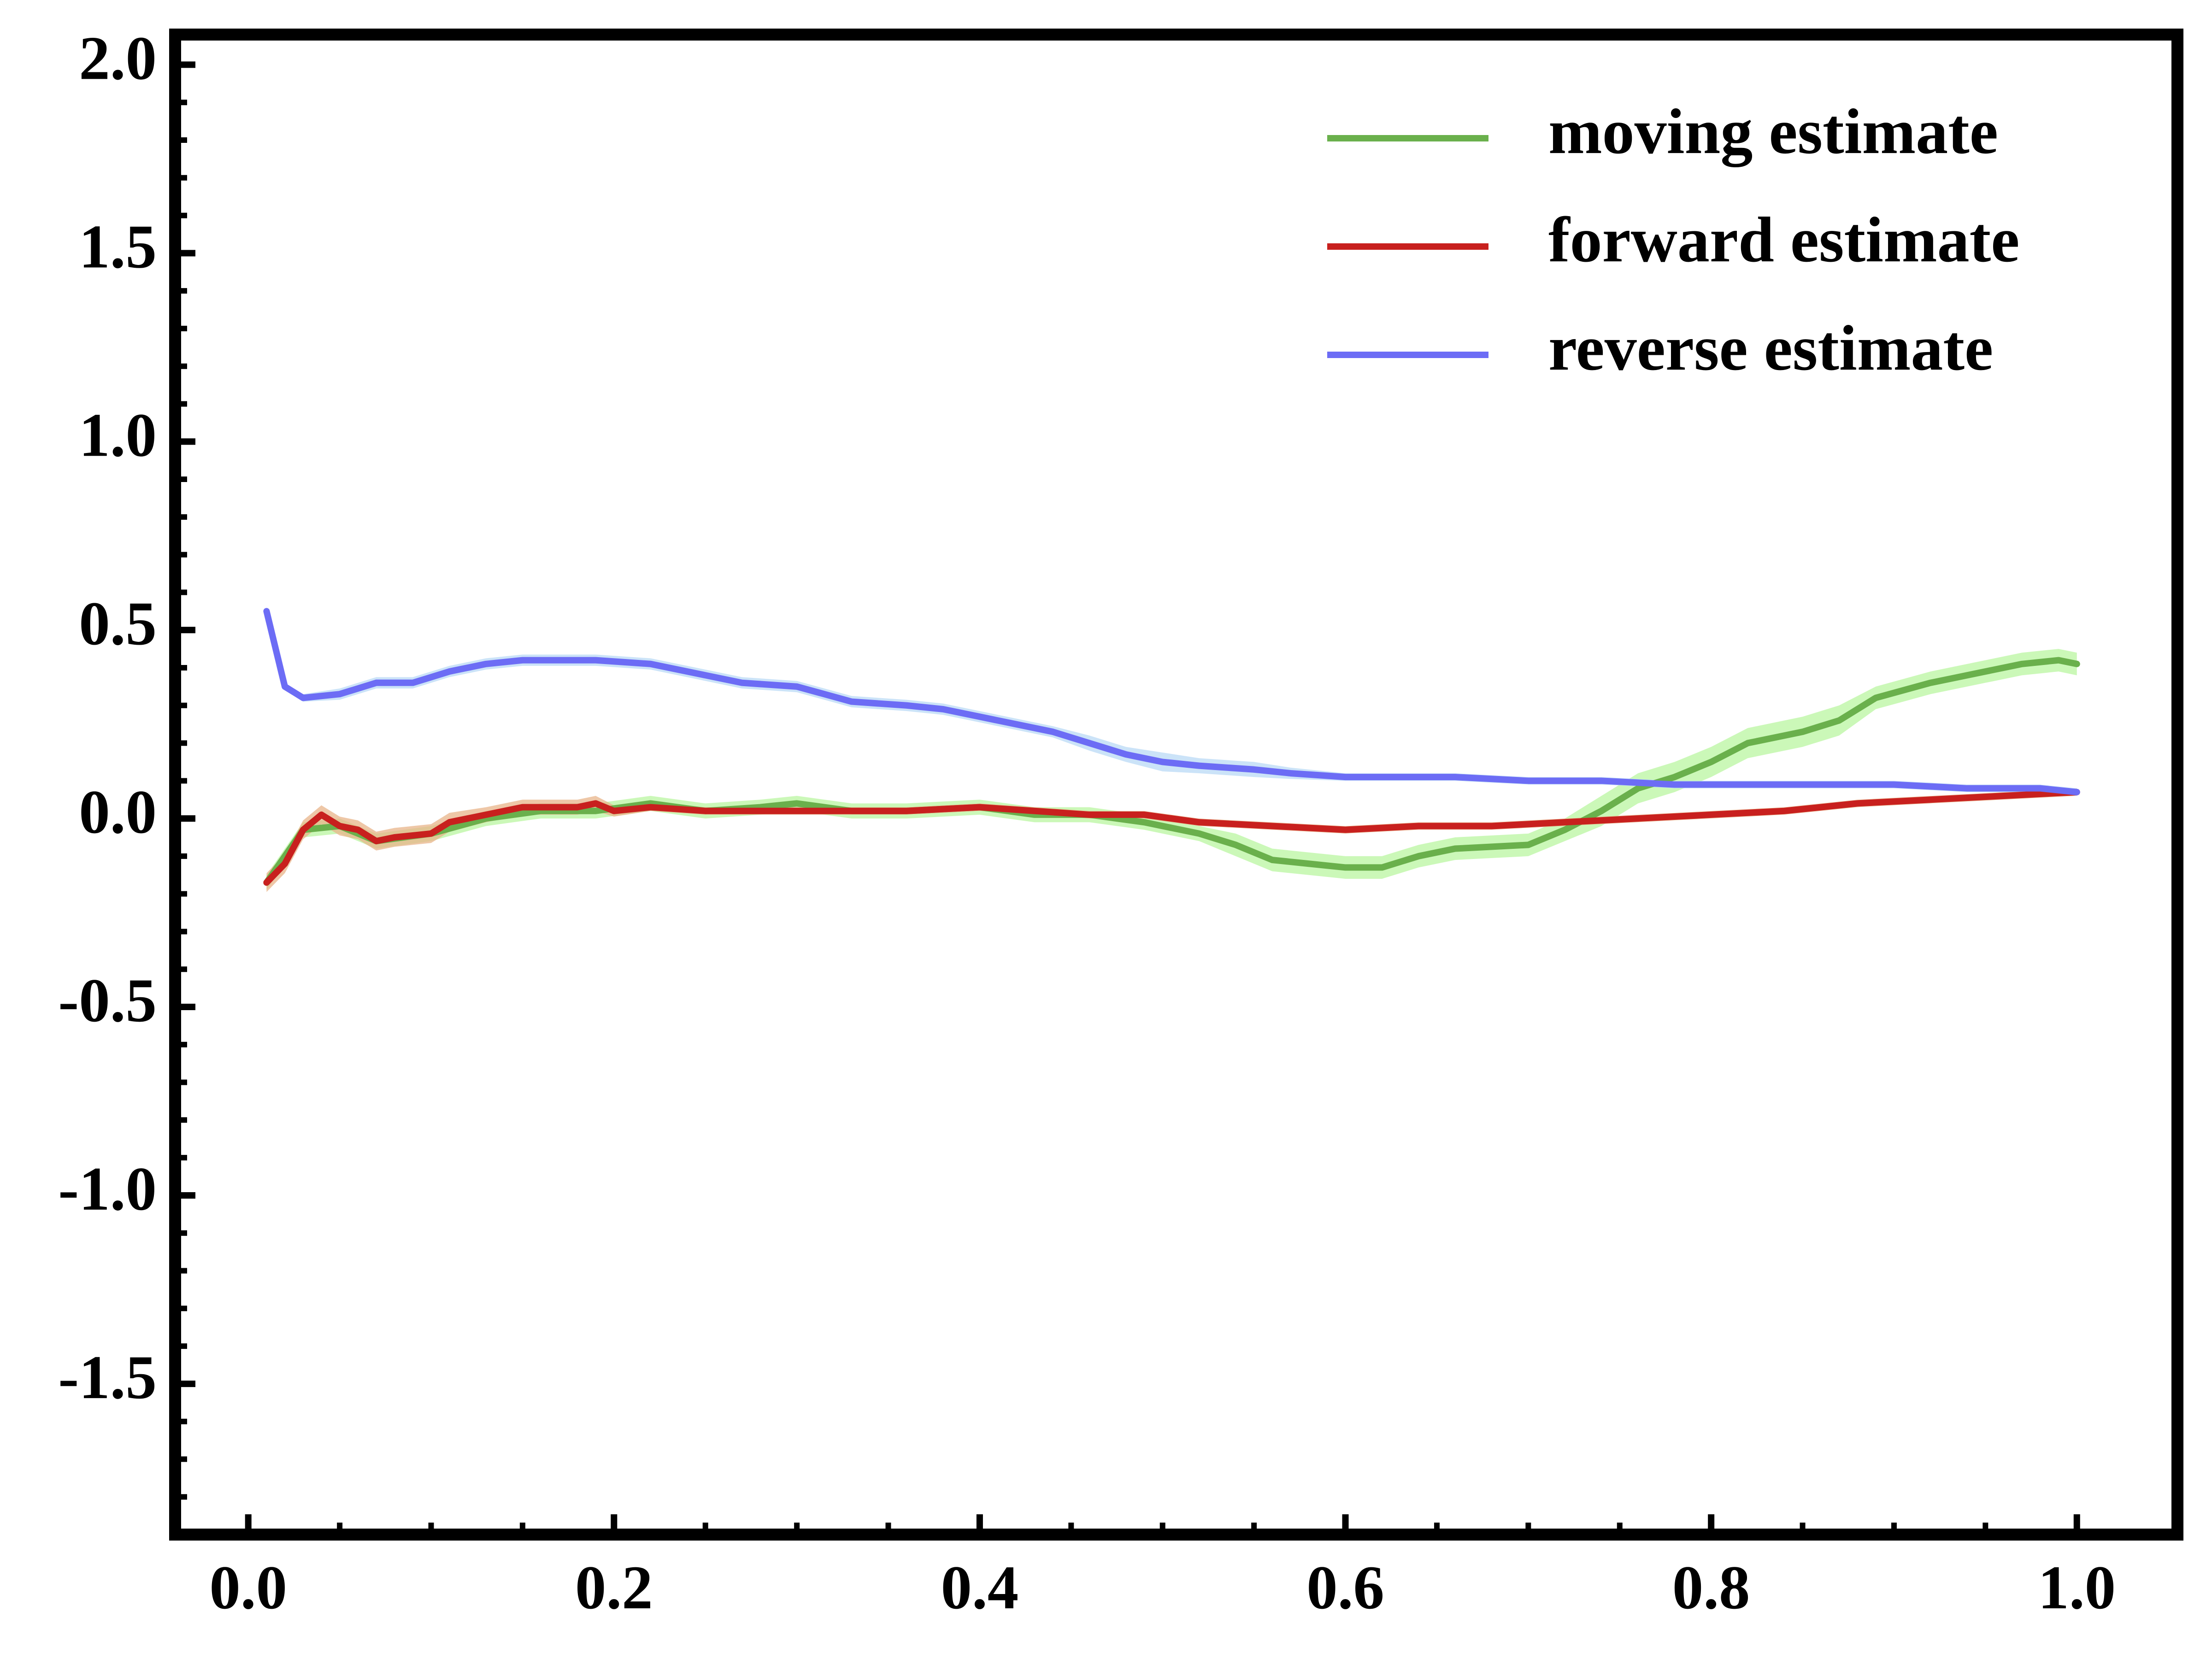 This screenshot has width=2212, height=1659. Describe the element at coordinates (1770, 348) in the screenshot. I see `legend-label-2: reverse estimate` at that location.